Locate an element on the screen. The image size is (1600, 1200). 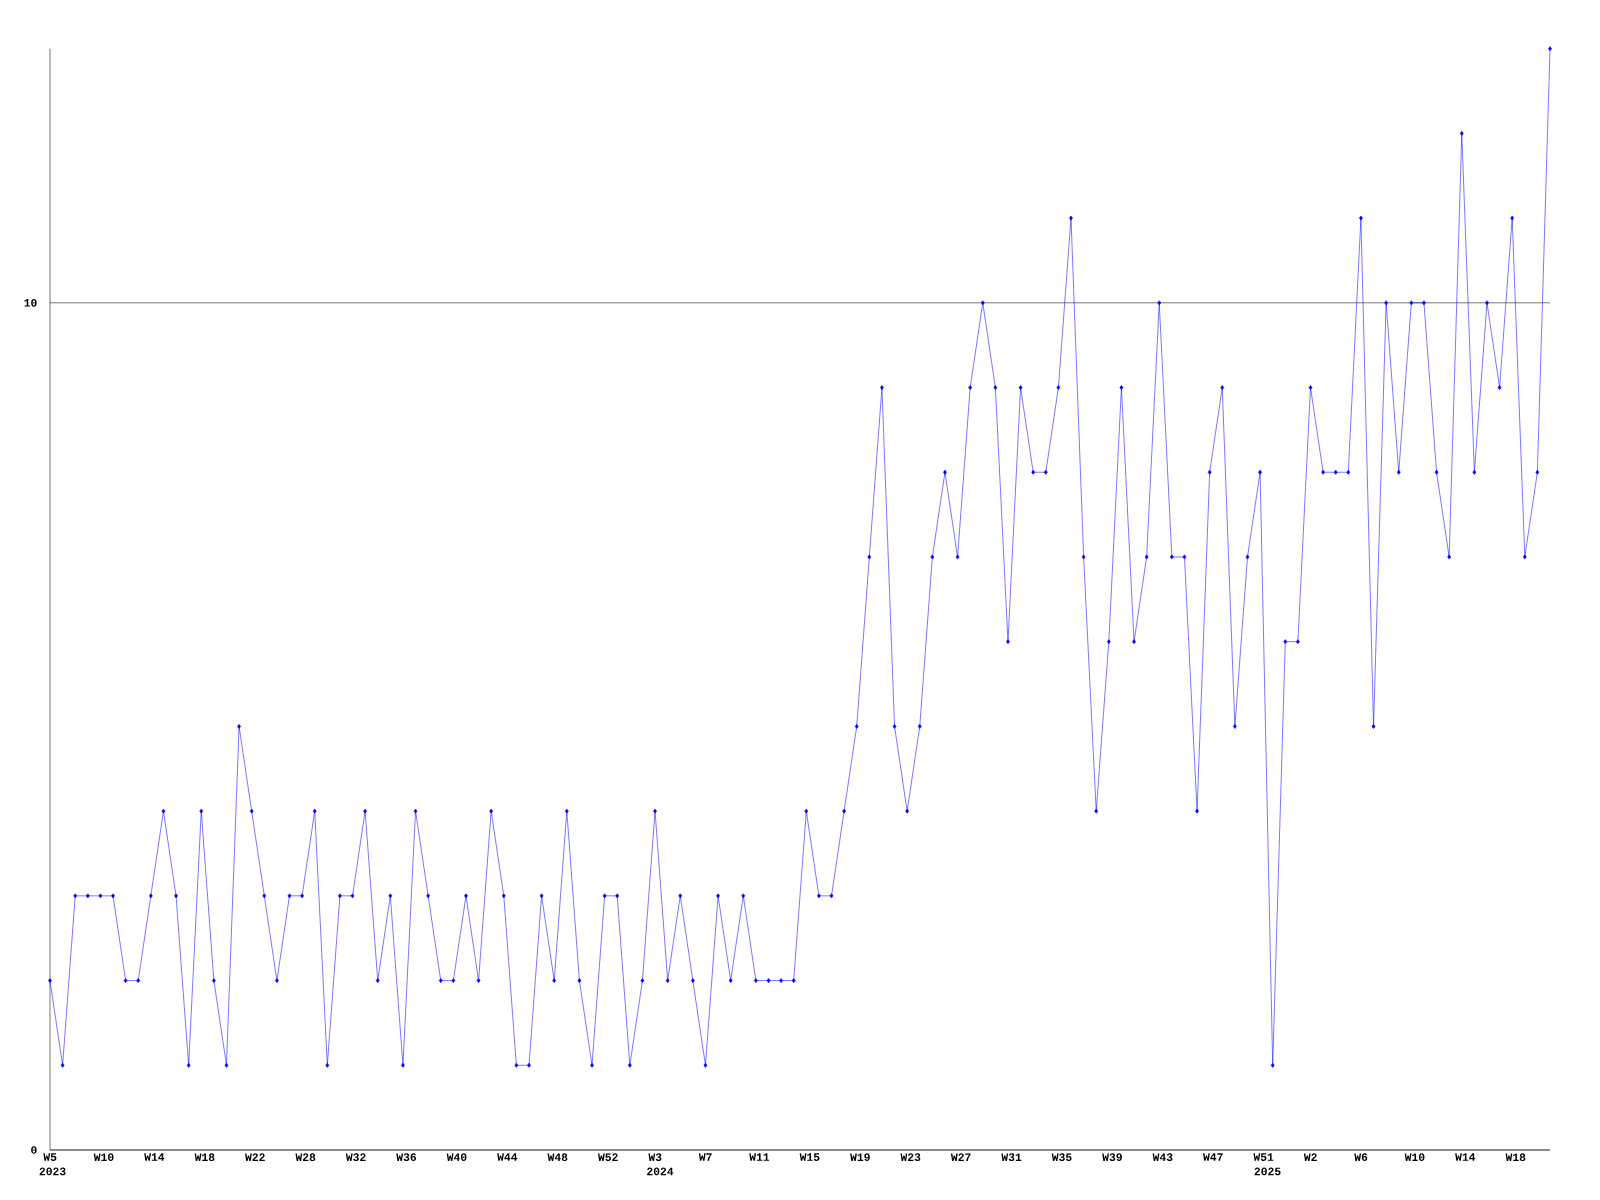
text: 2023 is located at coordinates (52, 1171).